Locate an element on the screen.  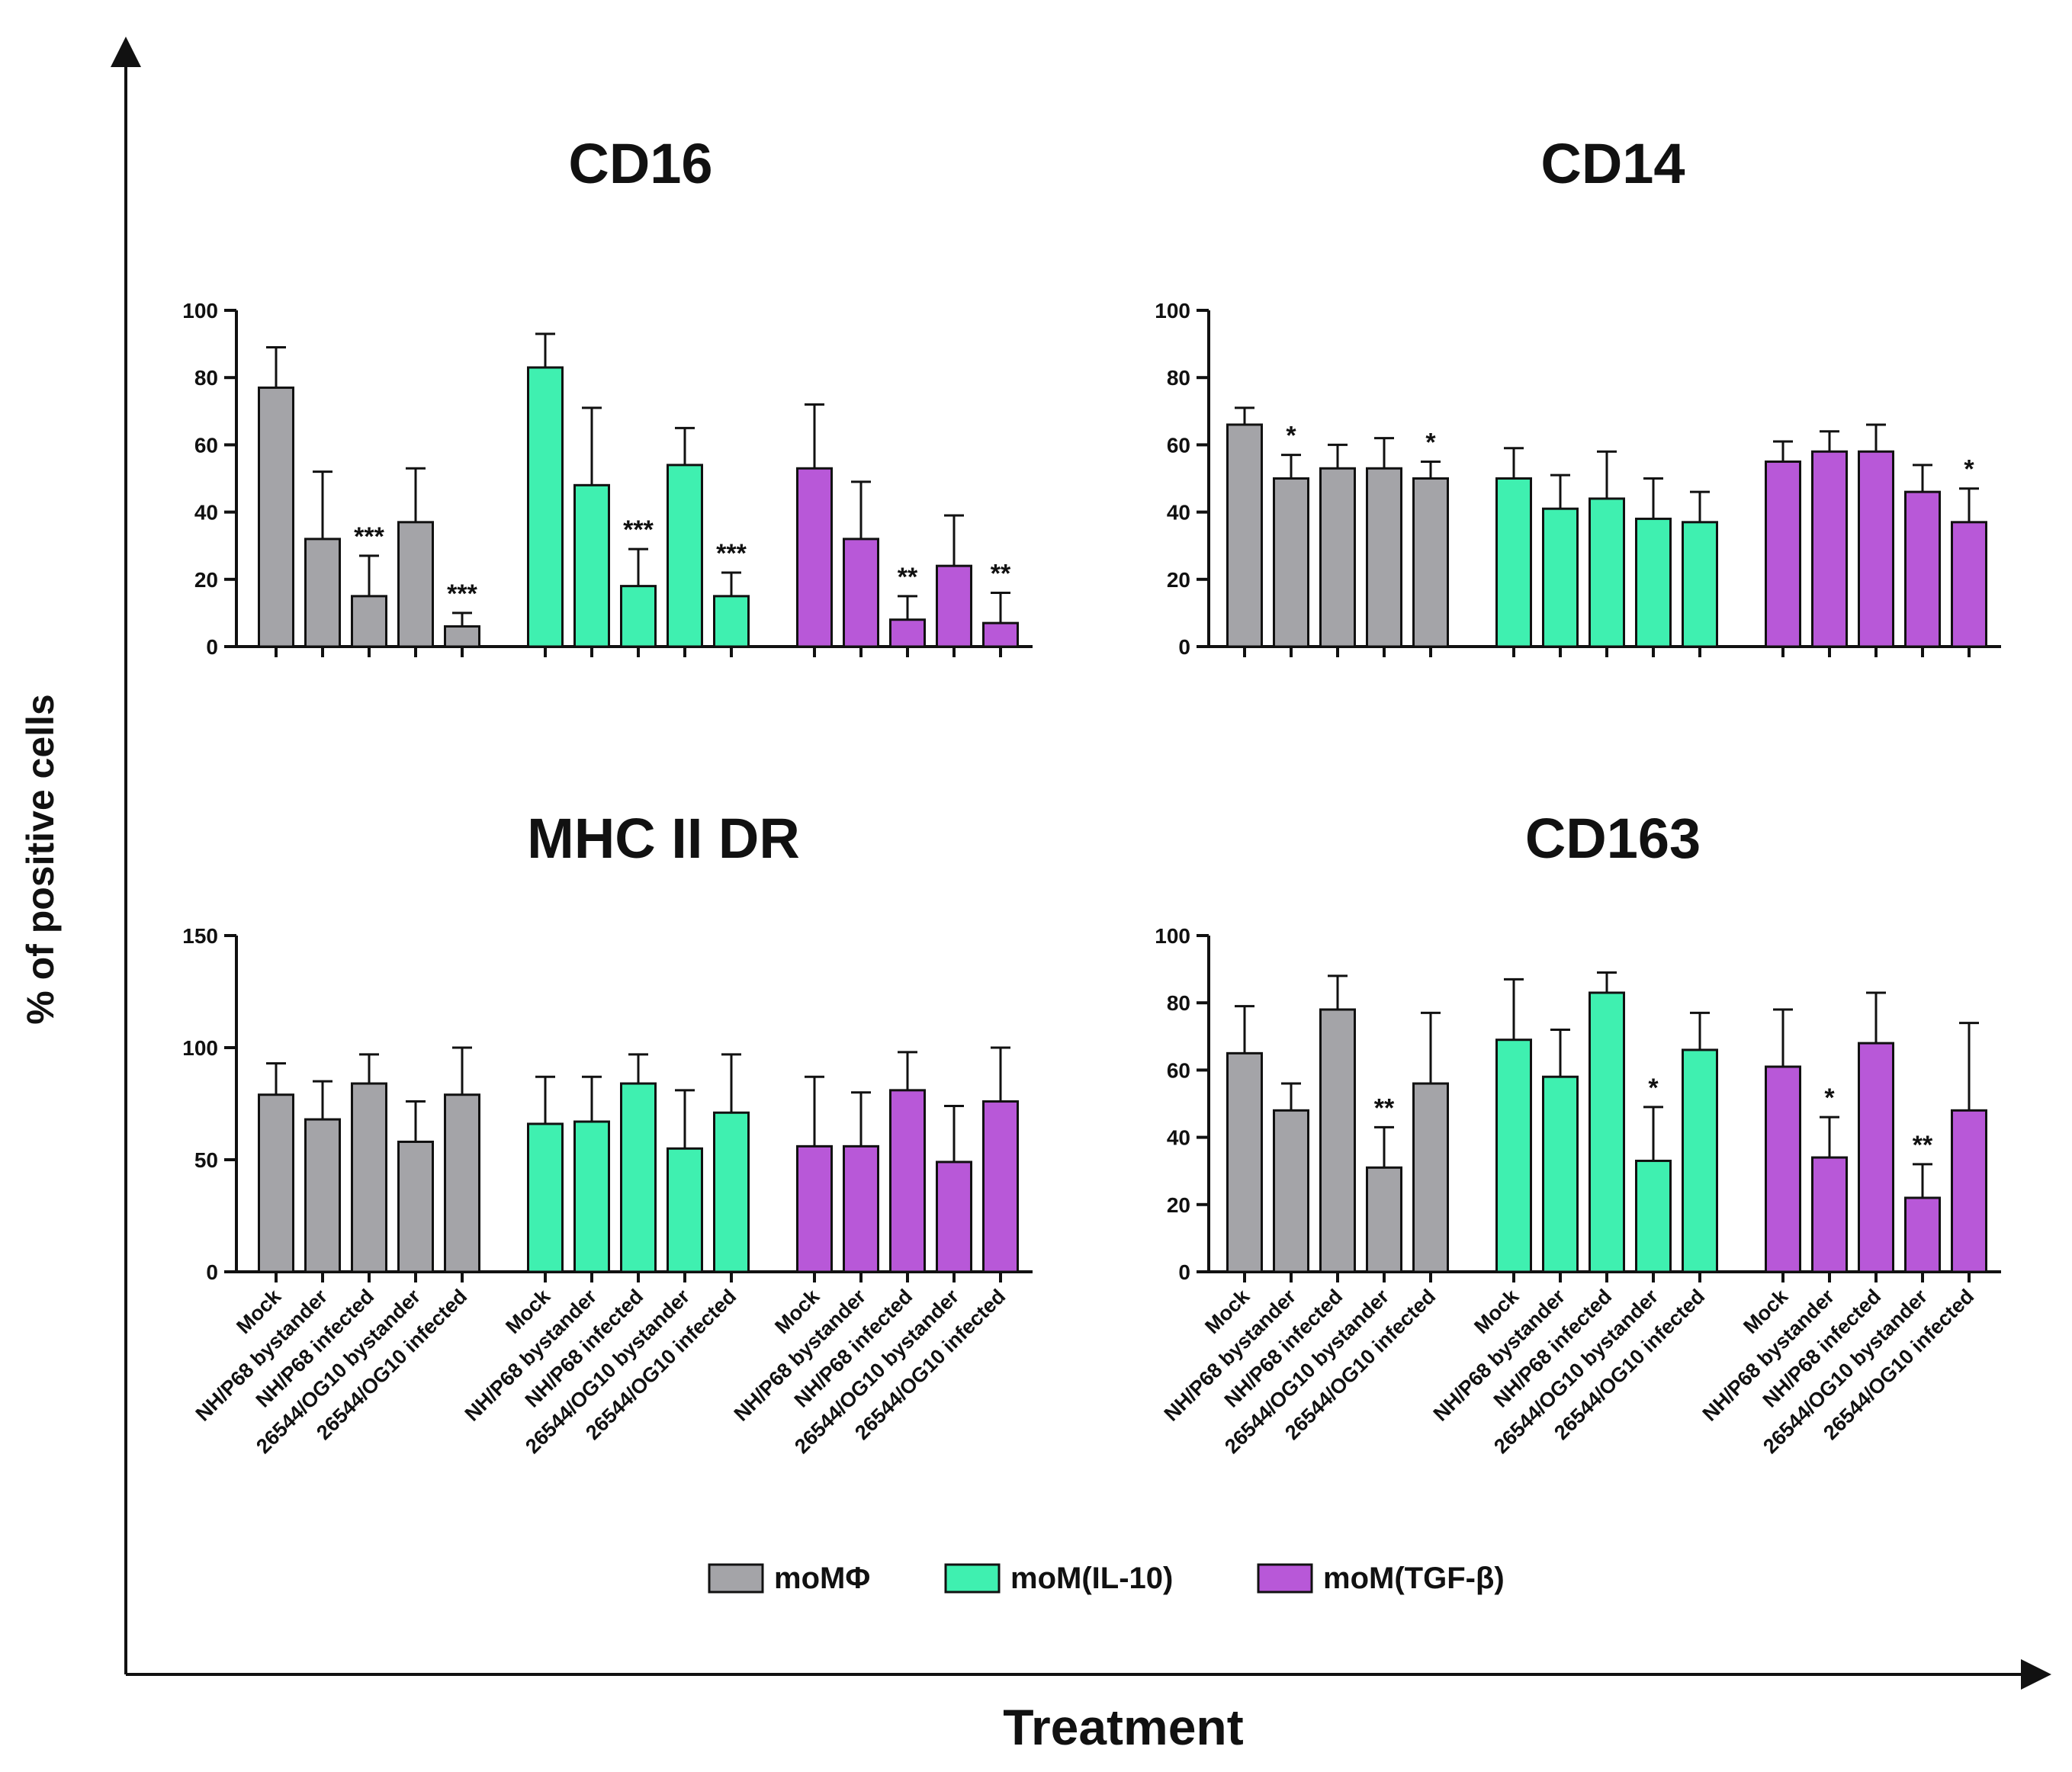
y-tick-label-mhc-ii-dr: 100 is located at coordinates (200, 1048).